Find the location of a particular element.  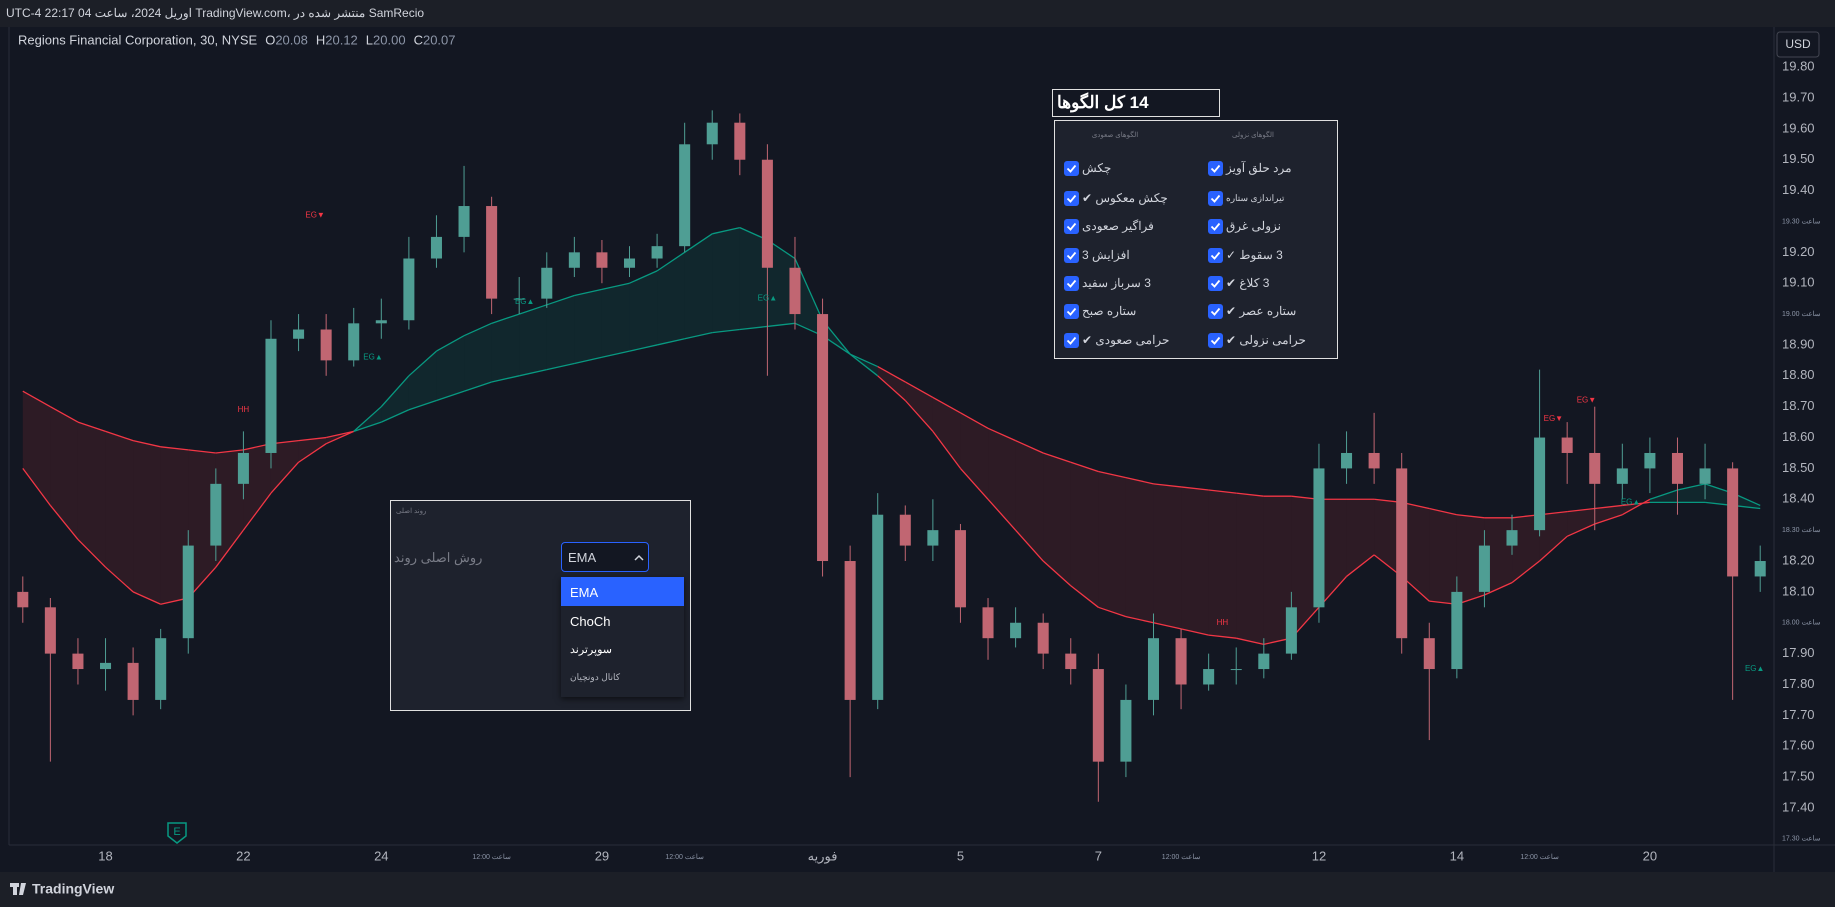

x-tick-label: فوریه is located at coordinates (823, 856).